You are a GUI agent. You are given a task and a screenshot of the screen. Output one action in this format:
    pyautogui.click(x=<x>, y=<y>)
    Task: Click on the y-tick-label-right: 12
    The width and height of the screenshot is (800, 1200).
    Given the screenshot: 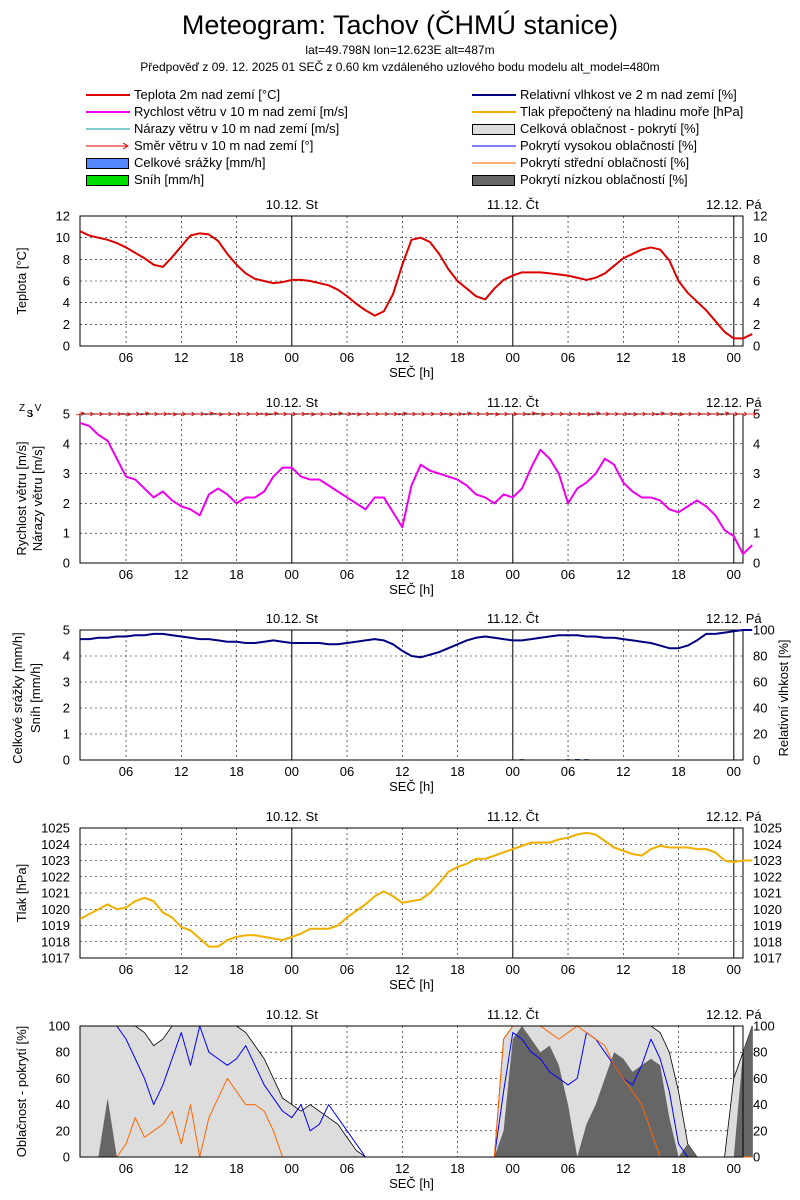 What is the action you would take?
    pyautogui.click(x=760, y=216)
    